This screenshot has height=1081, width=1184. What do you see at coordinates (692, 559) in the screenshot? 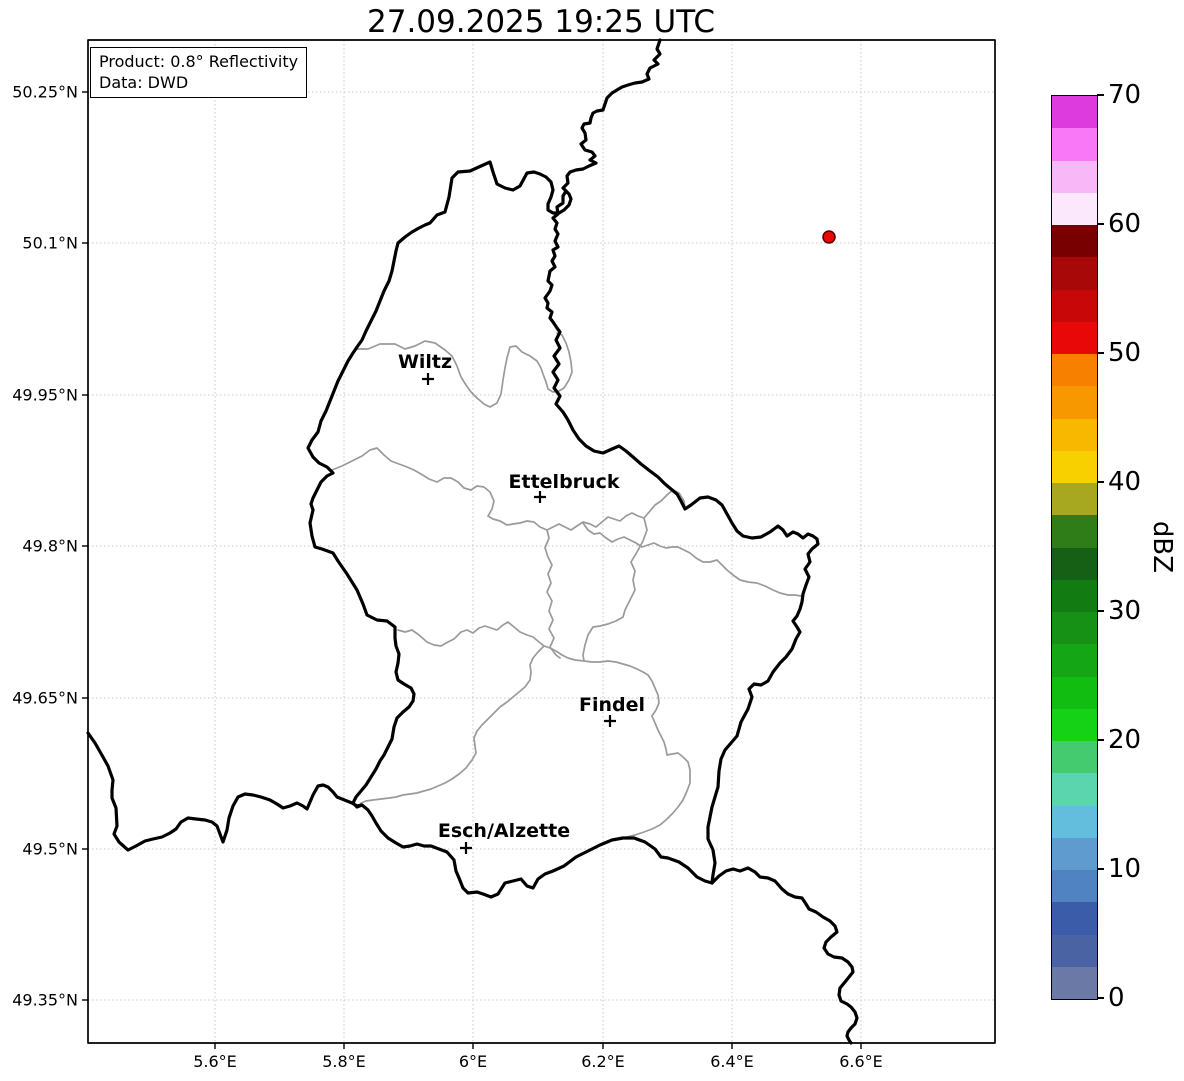
I see `district-border-grevenmacher` at bounding box center [692, 559].